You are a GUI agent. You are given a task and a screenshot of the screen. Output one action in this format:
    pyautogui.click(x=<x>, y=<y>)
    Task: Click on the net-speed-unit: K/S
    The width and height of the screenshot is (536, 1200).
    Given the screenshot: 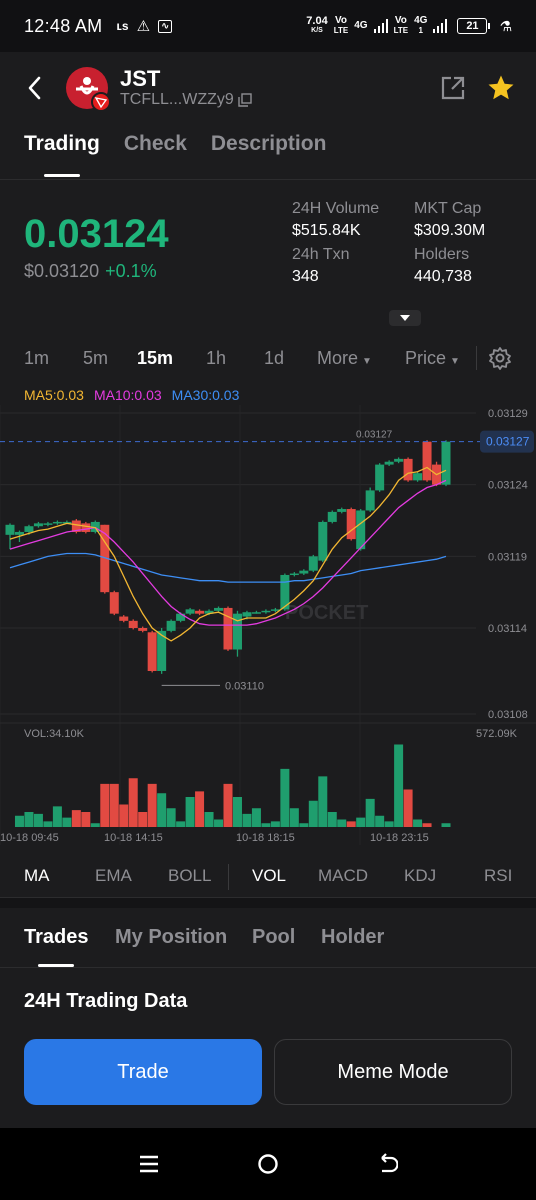 What is the action you would take?
    pyautogui.click(x=317, y=30)
    